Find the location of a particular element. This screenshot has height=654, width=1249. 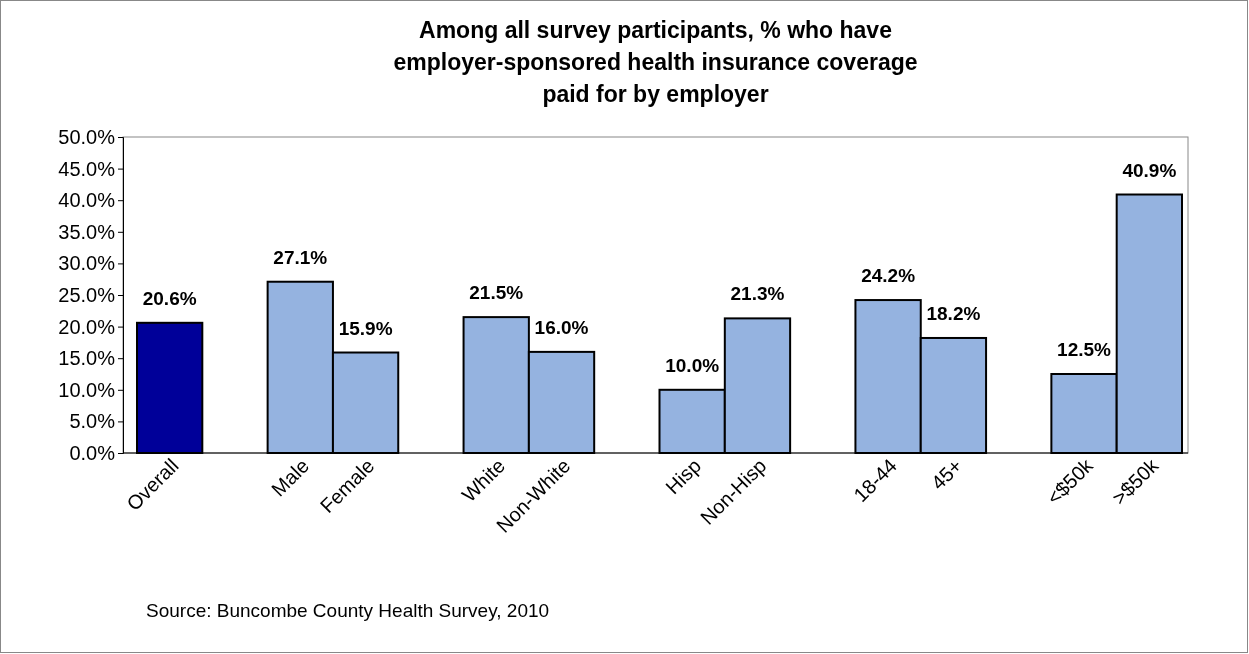

y-tick-label: 30.0% is located at coordinates (87, 263).